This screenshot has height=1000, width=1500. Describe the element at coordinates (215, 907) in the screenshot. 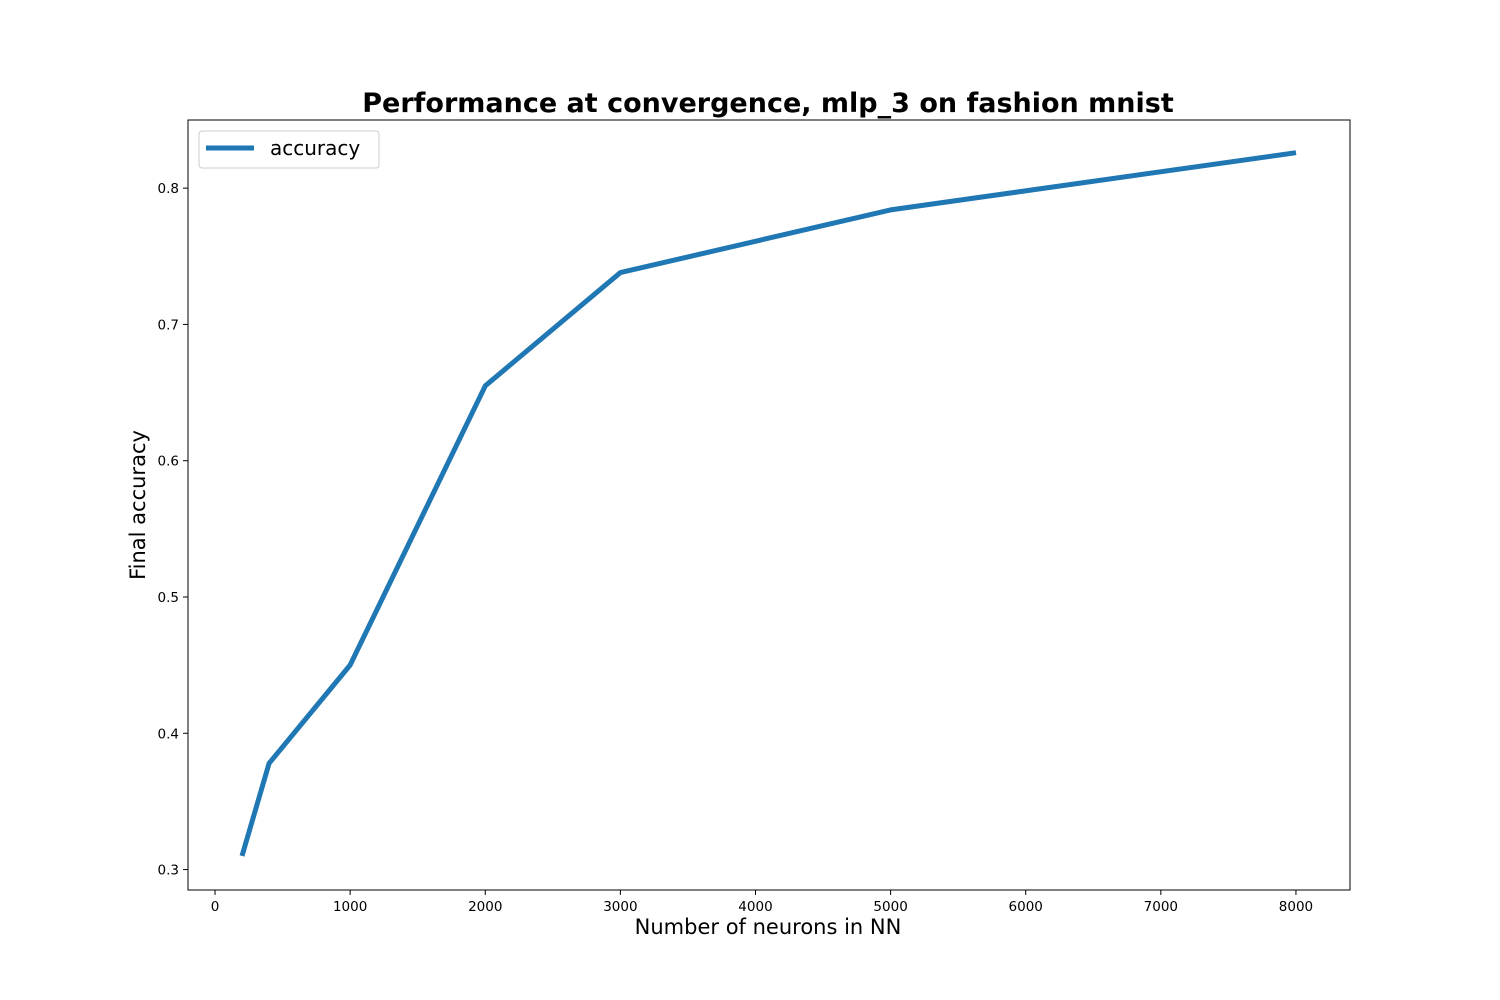

I see `x-tick-label: 0` at that location.